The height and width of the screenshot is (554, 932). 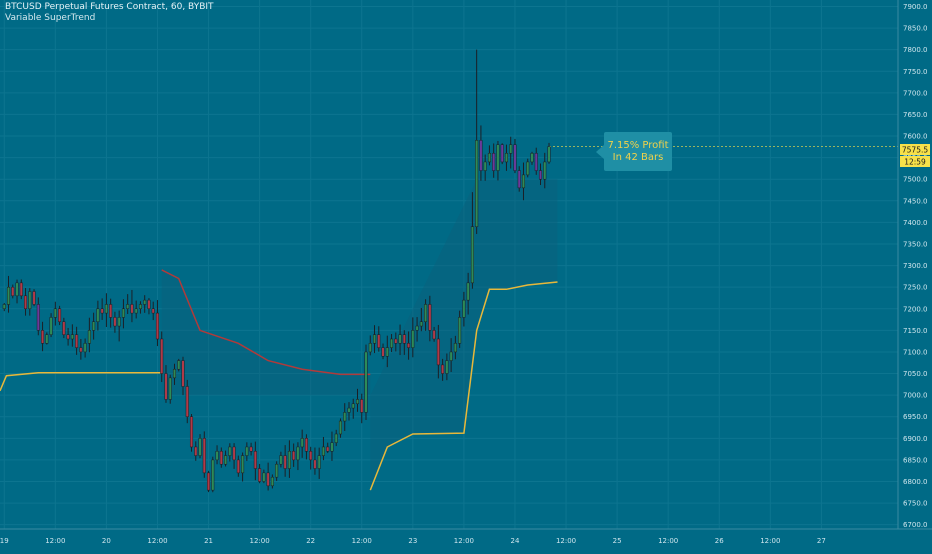 What do you see at coordinates (50, 18) in the screenshot?
I see `indicator-label: Variable SuperTrend` at bounding box center [50, 18].